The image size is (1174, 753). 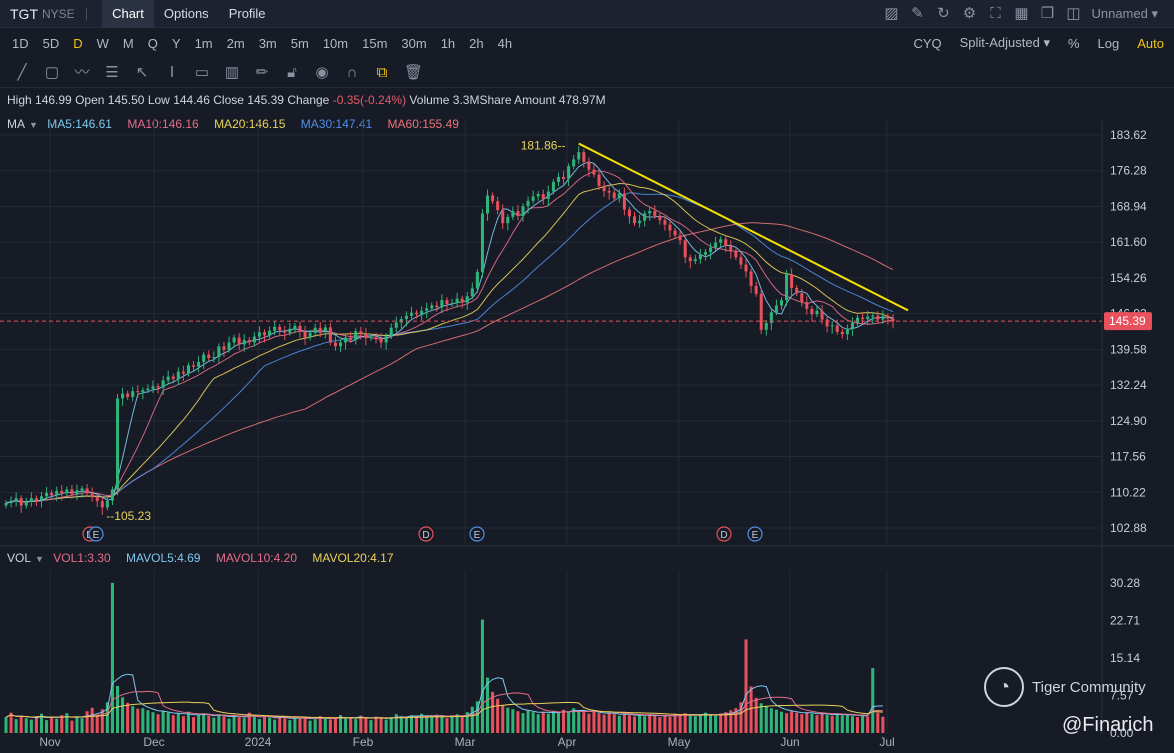 What do you see at coordinates (112, 72) in the screenshot?
I see `fib-icon: ☰` at bounding box center [112, 72].